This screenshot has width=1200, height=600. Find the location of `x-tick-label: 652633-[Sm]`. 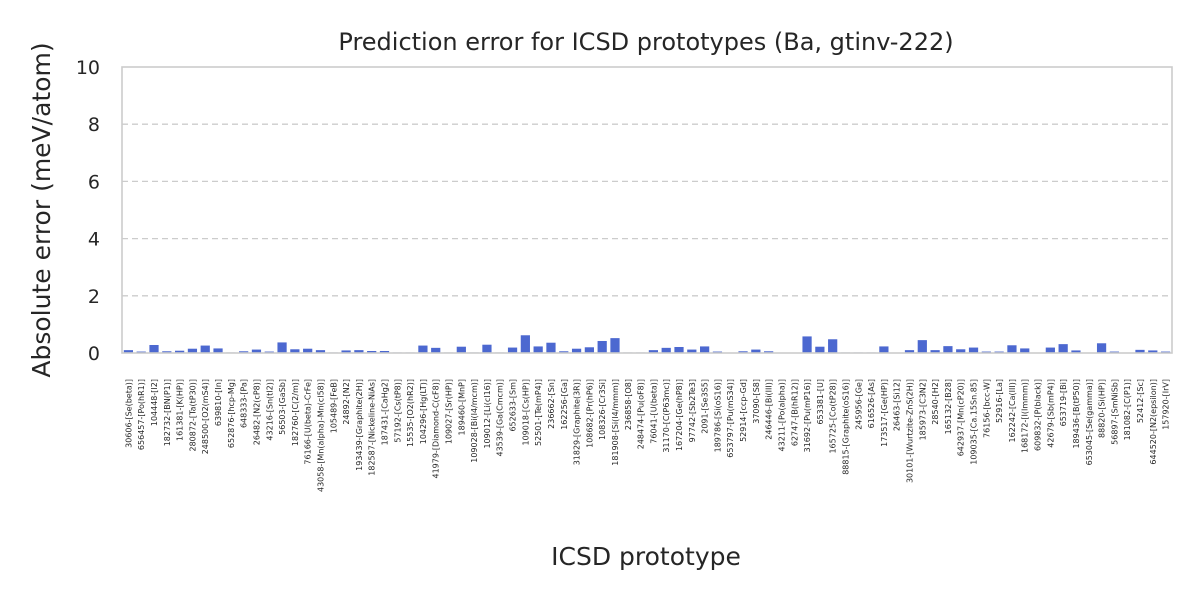

x-tick-label: 652633-[Sm] is located at coordinates (513, 405).